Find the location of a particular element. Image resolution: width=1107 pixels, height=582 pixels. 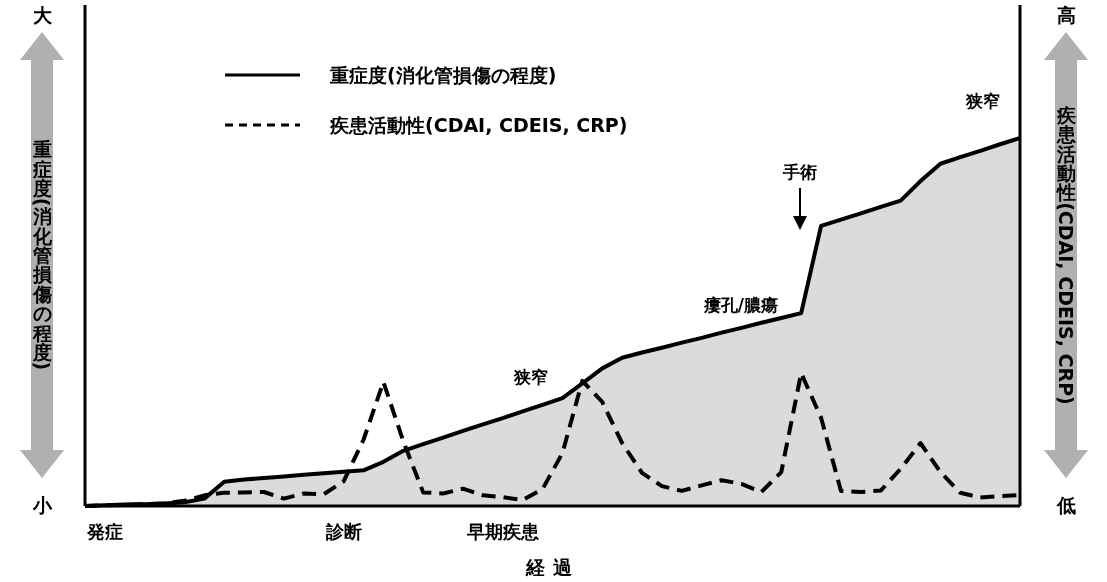

x-tick-label: 診断 is located at coordinates (343, 531).